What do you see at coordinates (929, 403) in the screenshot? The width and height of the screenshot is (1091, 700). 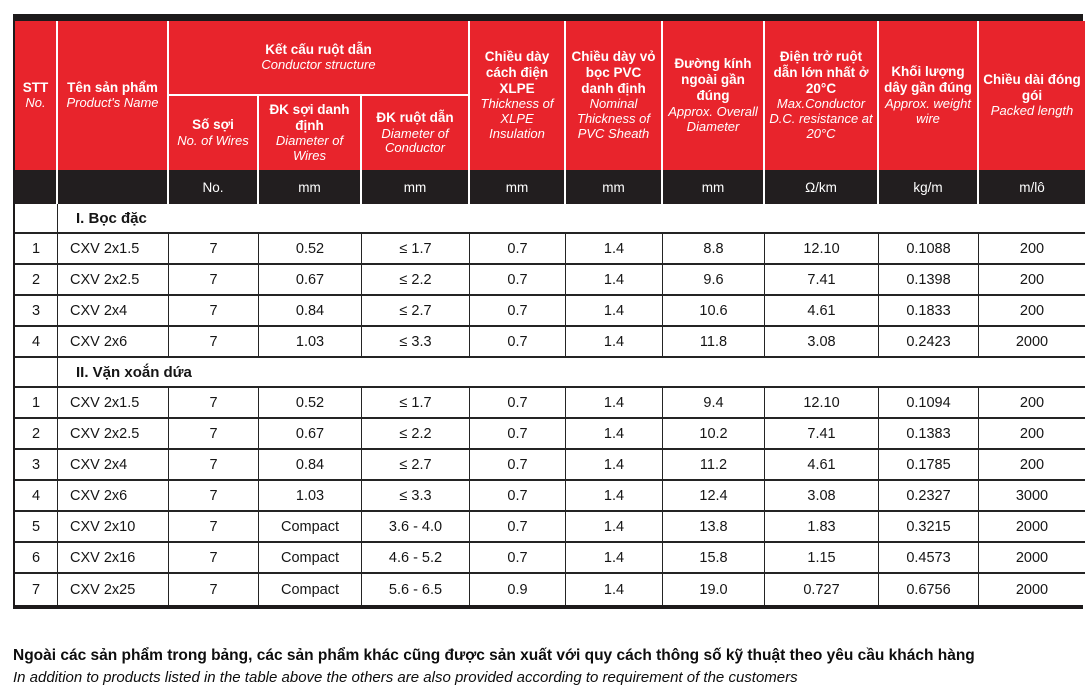 I see `cell-weight: 0.1094` at bounding box center [929, 403].